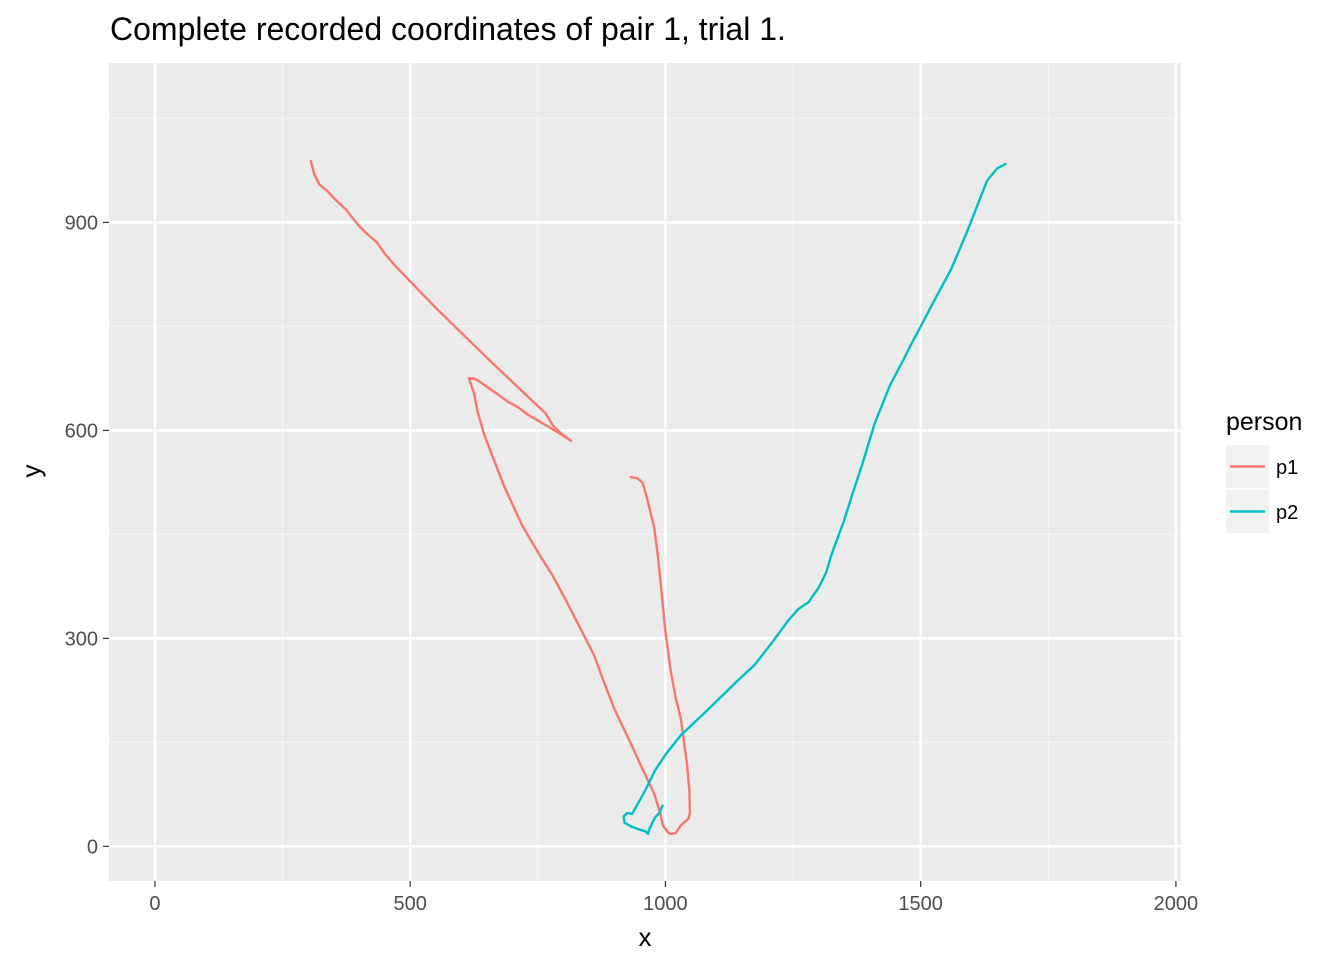 This screenshot has width=1344, height=960. Describe the element at coordinates (1264, 422) in the screenshot. I see `legend-title: person` at that location.